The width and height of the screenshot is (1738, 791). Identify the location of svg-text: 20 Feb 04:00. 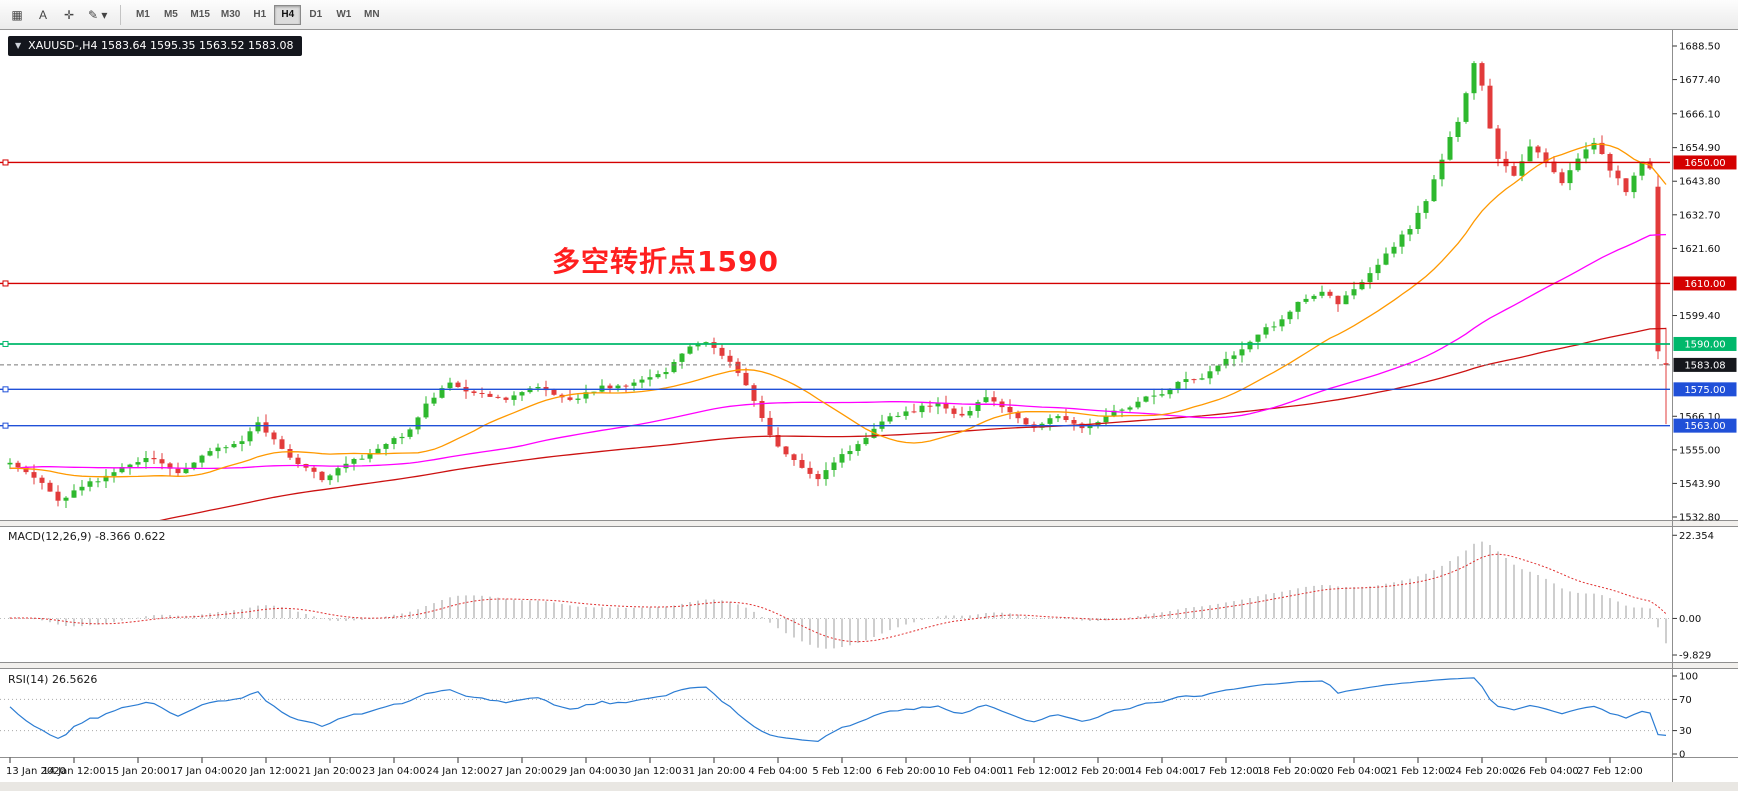
(1354, 771).